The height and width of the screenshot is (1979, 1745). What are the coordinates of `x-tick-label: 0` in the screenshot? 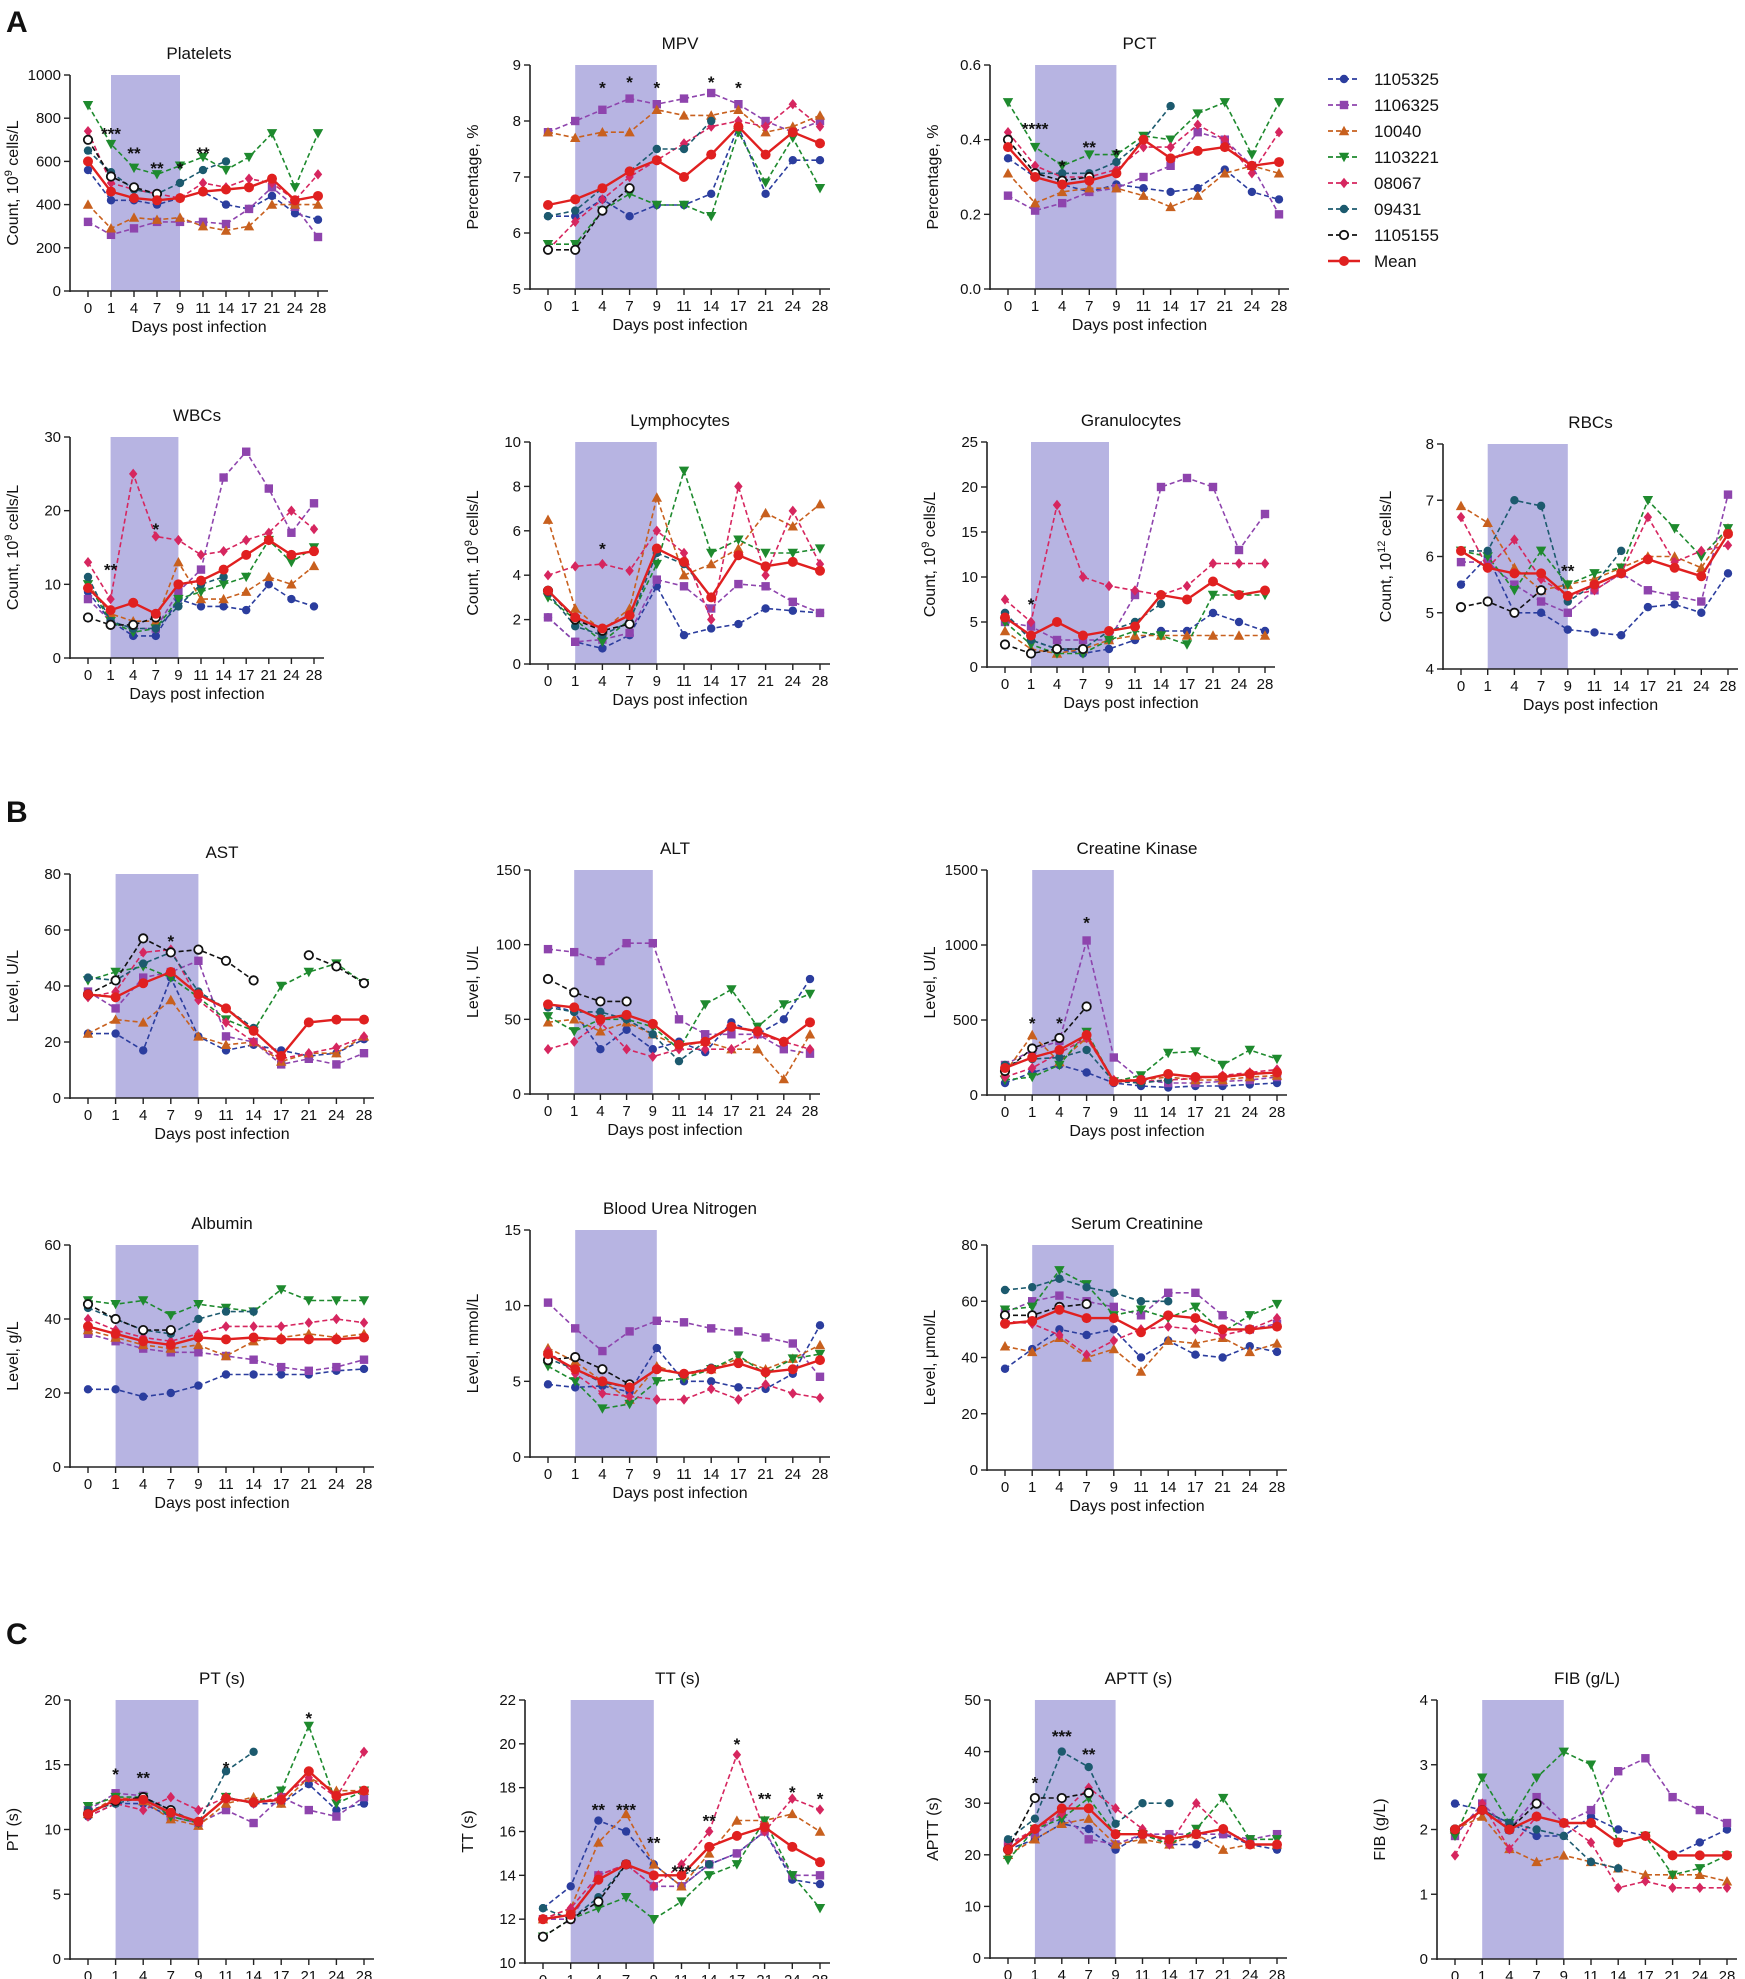 It's located at (1005, 1487).